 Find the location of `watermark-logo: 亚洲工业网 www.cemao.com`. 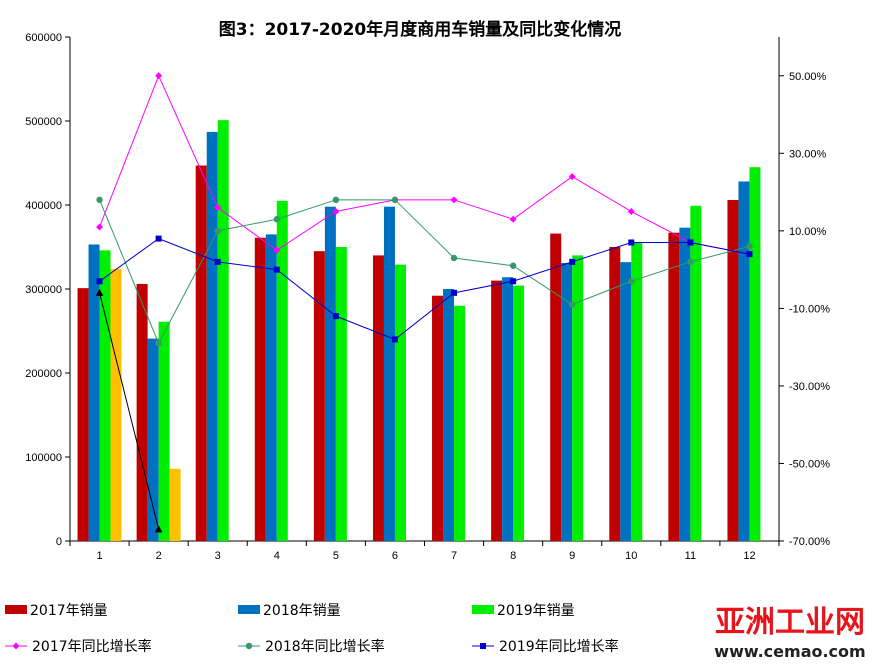

watermark-logo: 亚洲工业网 www.cemao.com is located at coordinates (791, 631).